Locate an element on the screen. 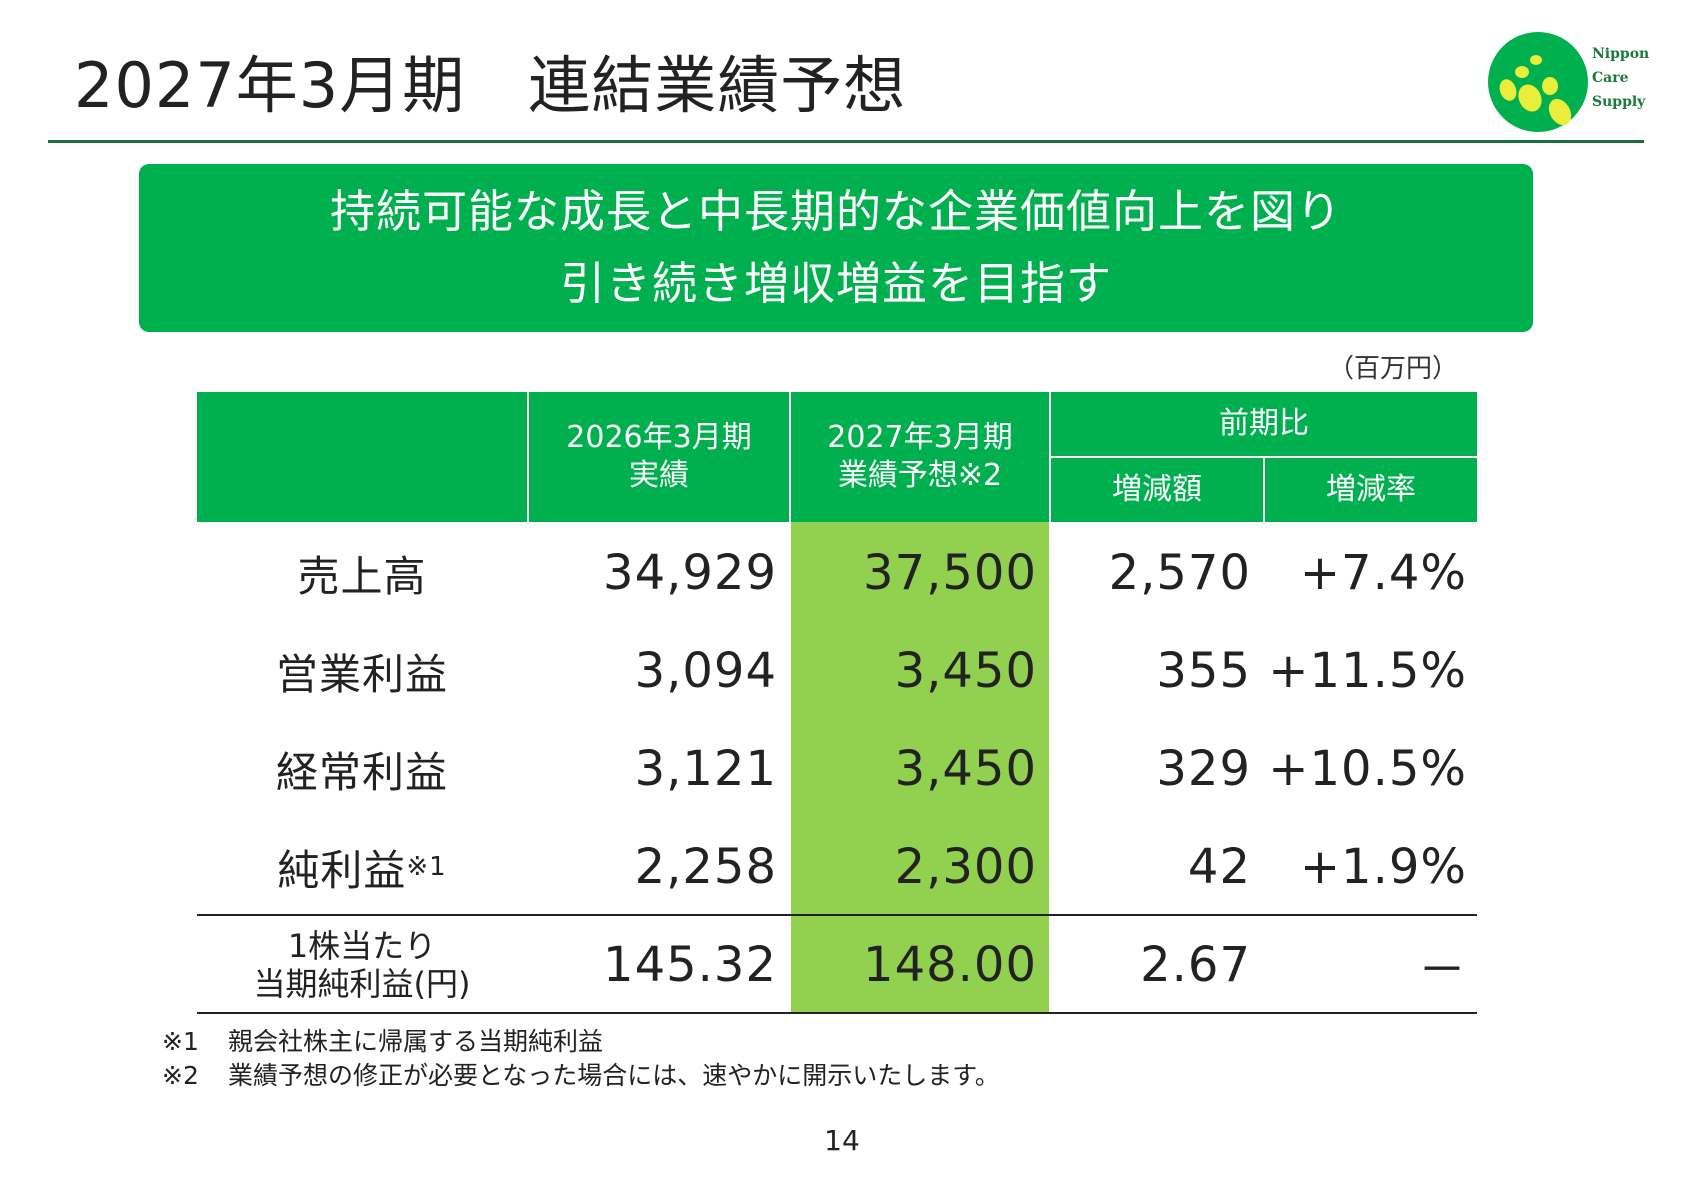 This screenshot has width=1684, height=1190. header-forecast: 2027年3月期 業績予想※2 is located at coordinates (920, 457).